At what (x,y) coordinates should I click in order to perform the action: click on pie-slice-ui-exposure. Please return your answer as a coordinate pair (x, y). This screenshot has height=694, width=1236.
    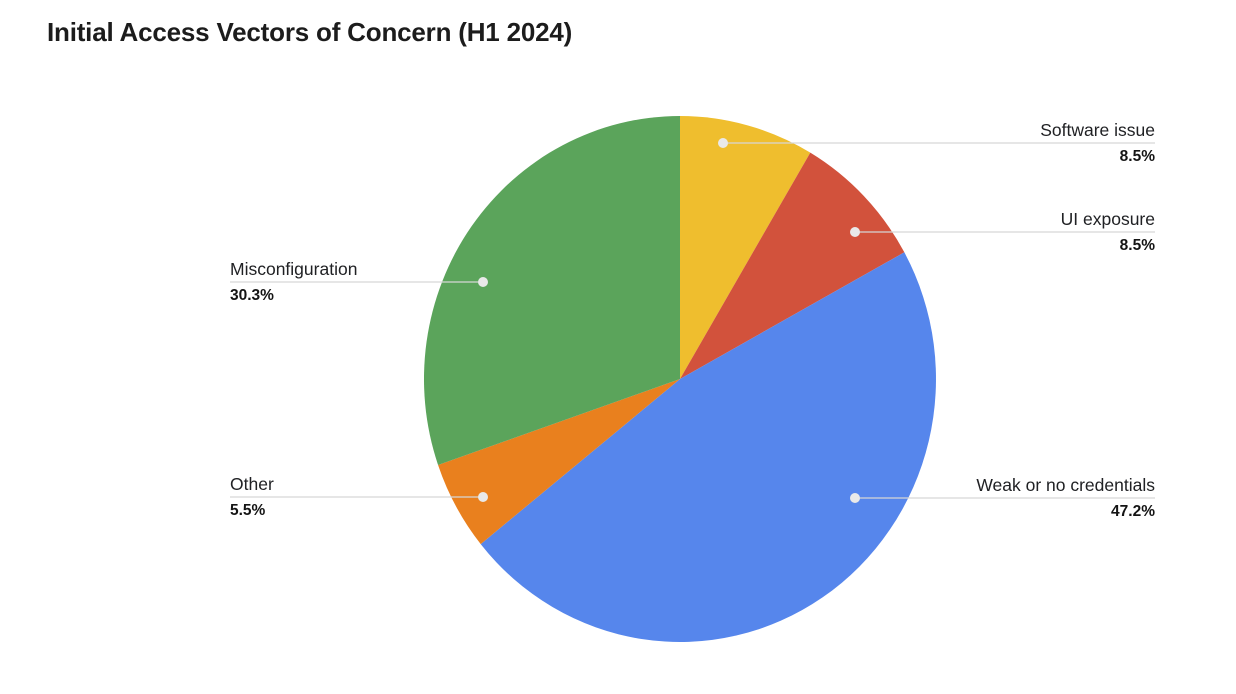
    Looking at the image, I should click on (792, 265).